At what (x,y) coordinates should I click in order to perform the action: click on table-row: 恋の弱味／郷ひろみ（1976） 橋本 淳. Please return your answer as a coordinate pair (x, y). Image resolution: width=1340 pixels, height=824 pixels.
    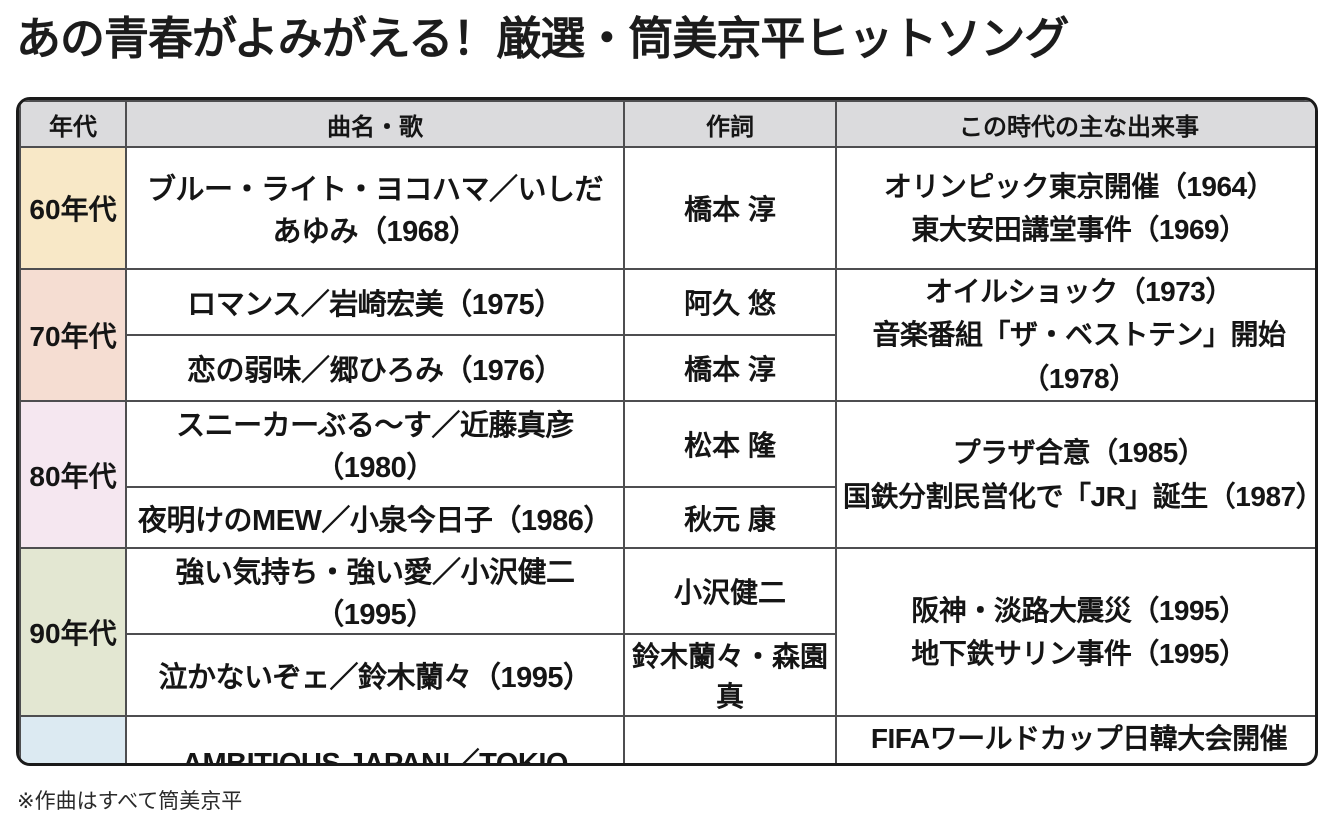
    Looking at the image, I should click on (667, 368).